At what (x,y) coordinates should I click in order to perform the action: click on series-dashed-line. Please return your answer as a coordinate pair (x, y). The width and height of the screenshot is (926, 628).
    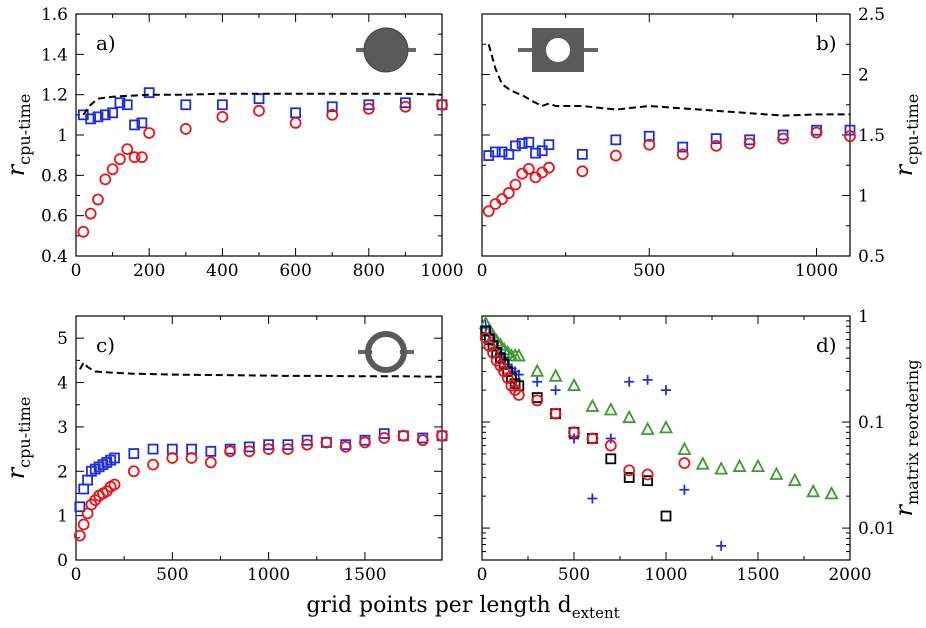
    Looking at the image, I should click on (668, 80).